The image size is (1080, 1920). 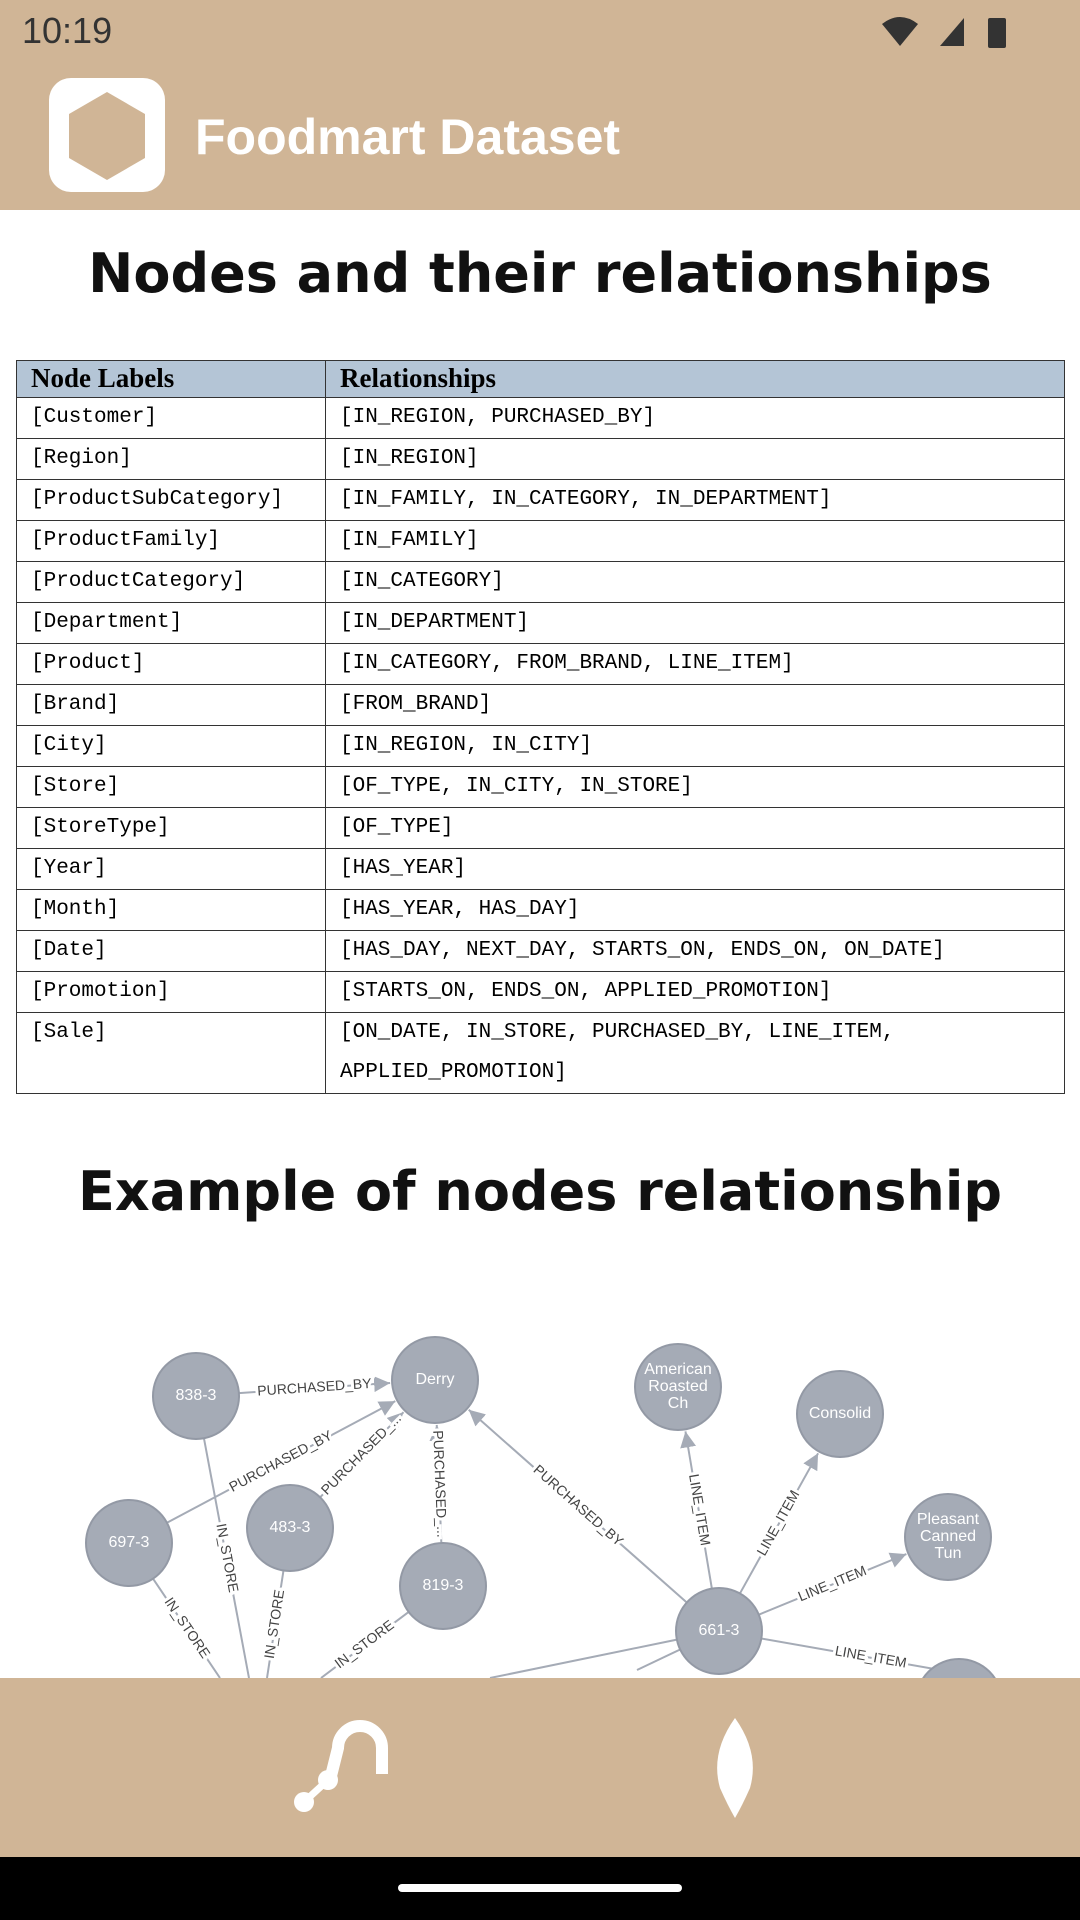 I want to click on table-row: [StoreType] [OF_TYPE], so click(x=540, y=828).